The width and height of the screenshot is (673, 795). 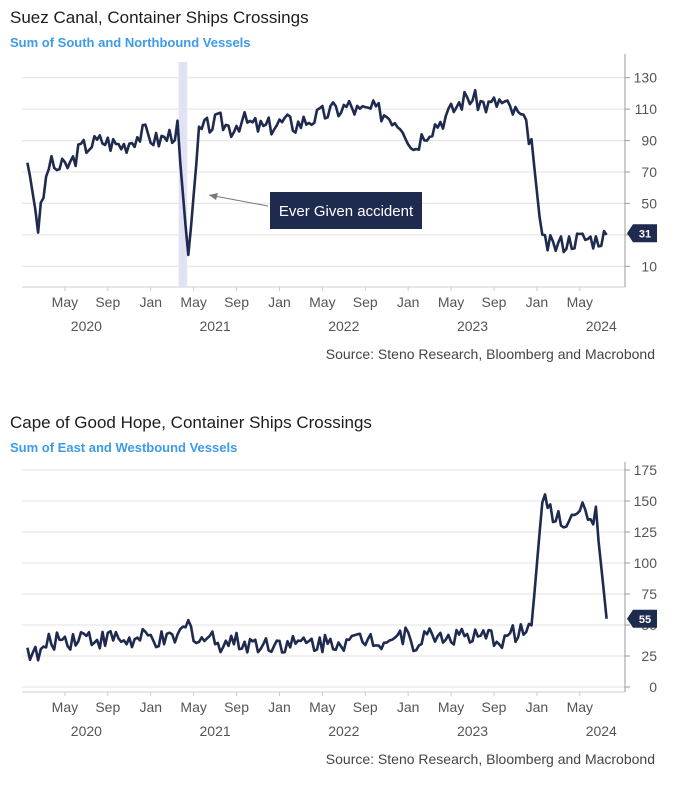 I want to click on chart-subtitle: Sum of East and Westbound Vessels, so click(x=124, y=447).